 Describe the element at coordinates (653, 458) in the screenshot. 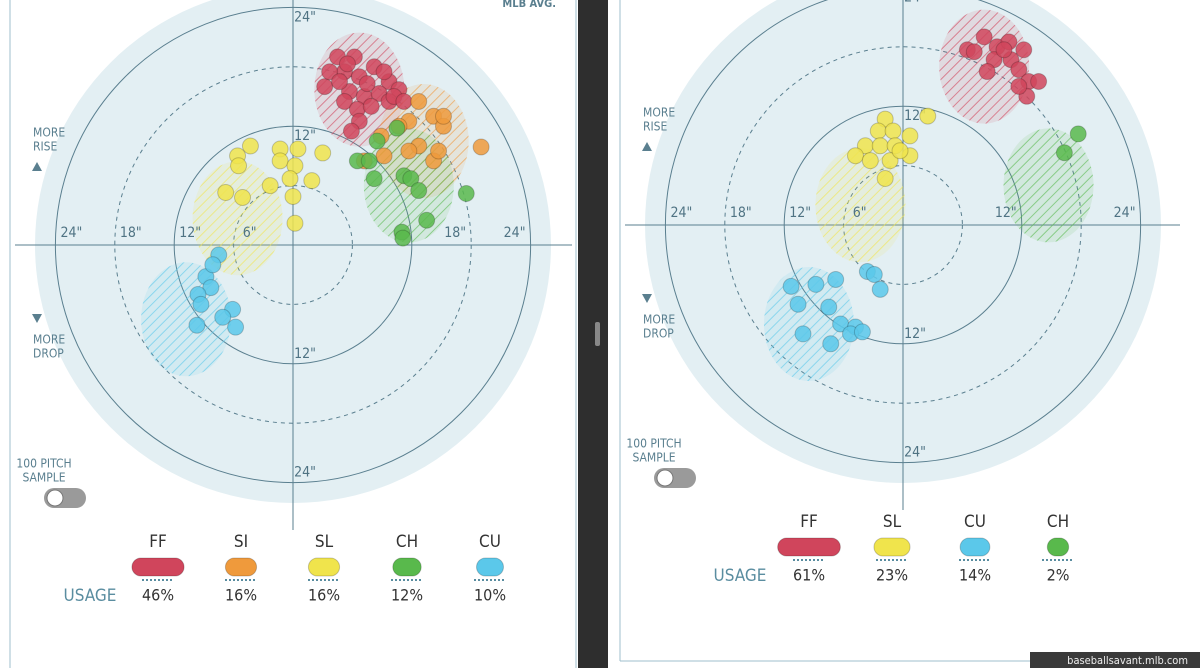

I see `sample-label: SAMPLE` at that location.